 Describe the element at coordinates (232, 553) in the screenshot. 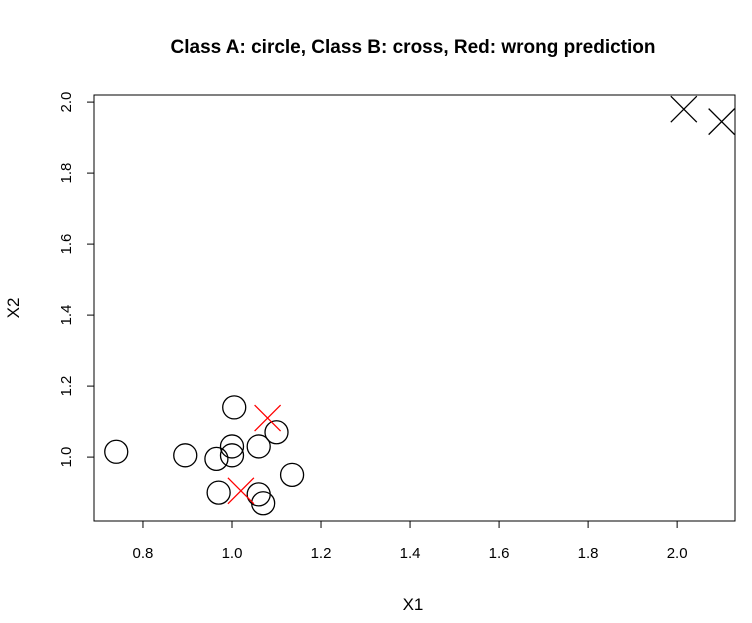

I see `x-tick-label: 1.0` at that location.